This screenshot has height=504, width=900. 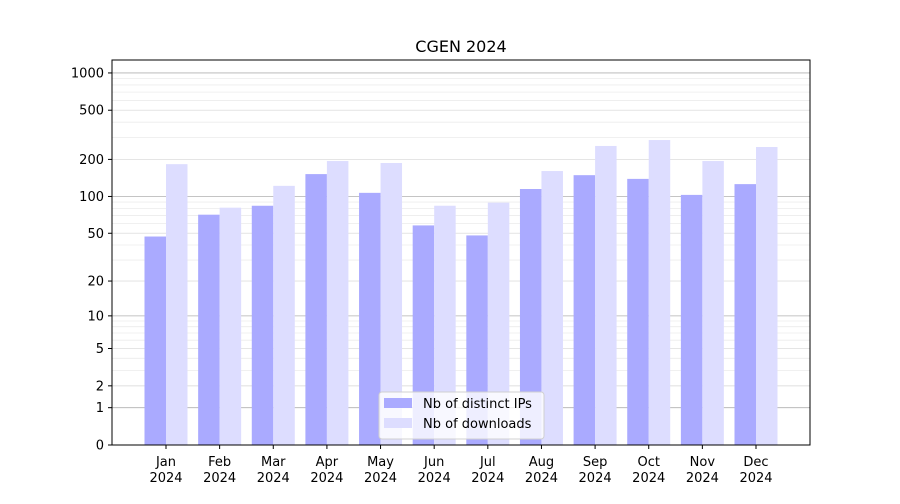 What do you see at coordinates (380, 470) in the screenshot?
I see `x-tick-label: May 2024` at bounding box center [380, 470].